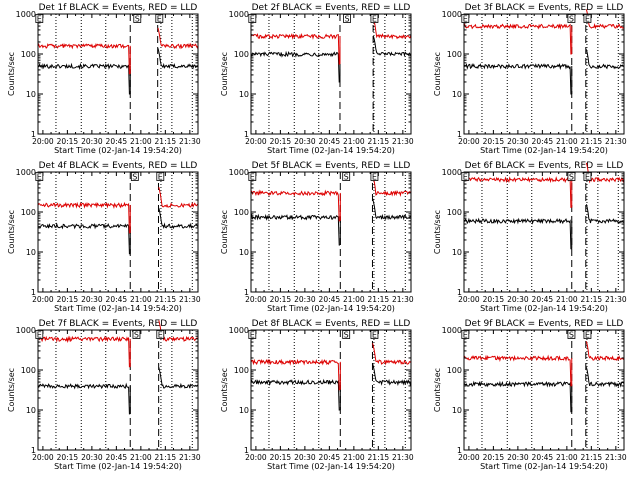  Describe the element at coordinates (331, 324) in the screenshot. I see `panel-title: Det 8f BLACK = Events, RED = LLD` at that location.